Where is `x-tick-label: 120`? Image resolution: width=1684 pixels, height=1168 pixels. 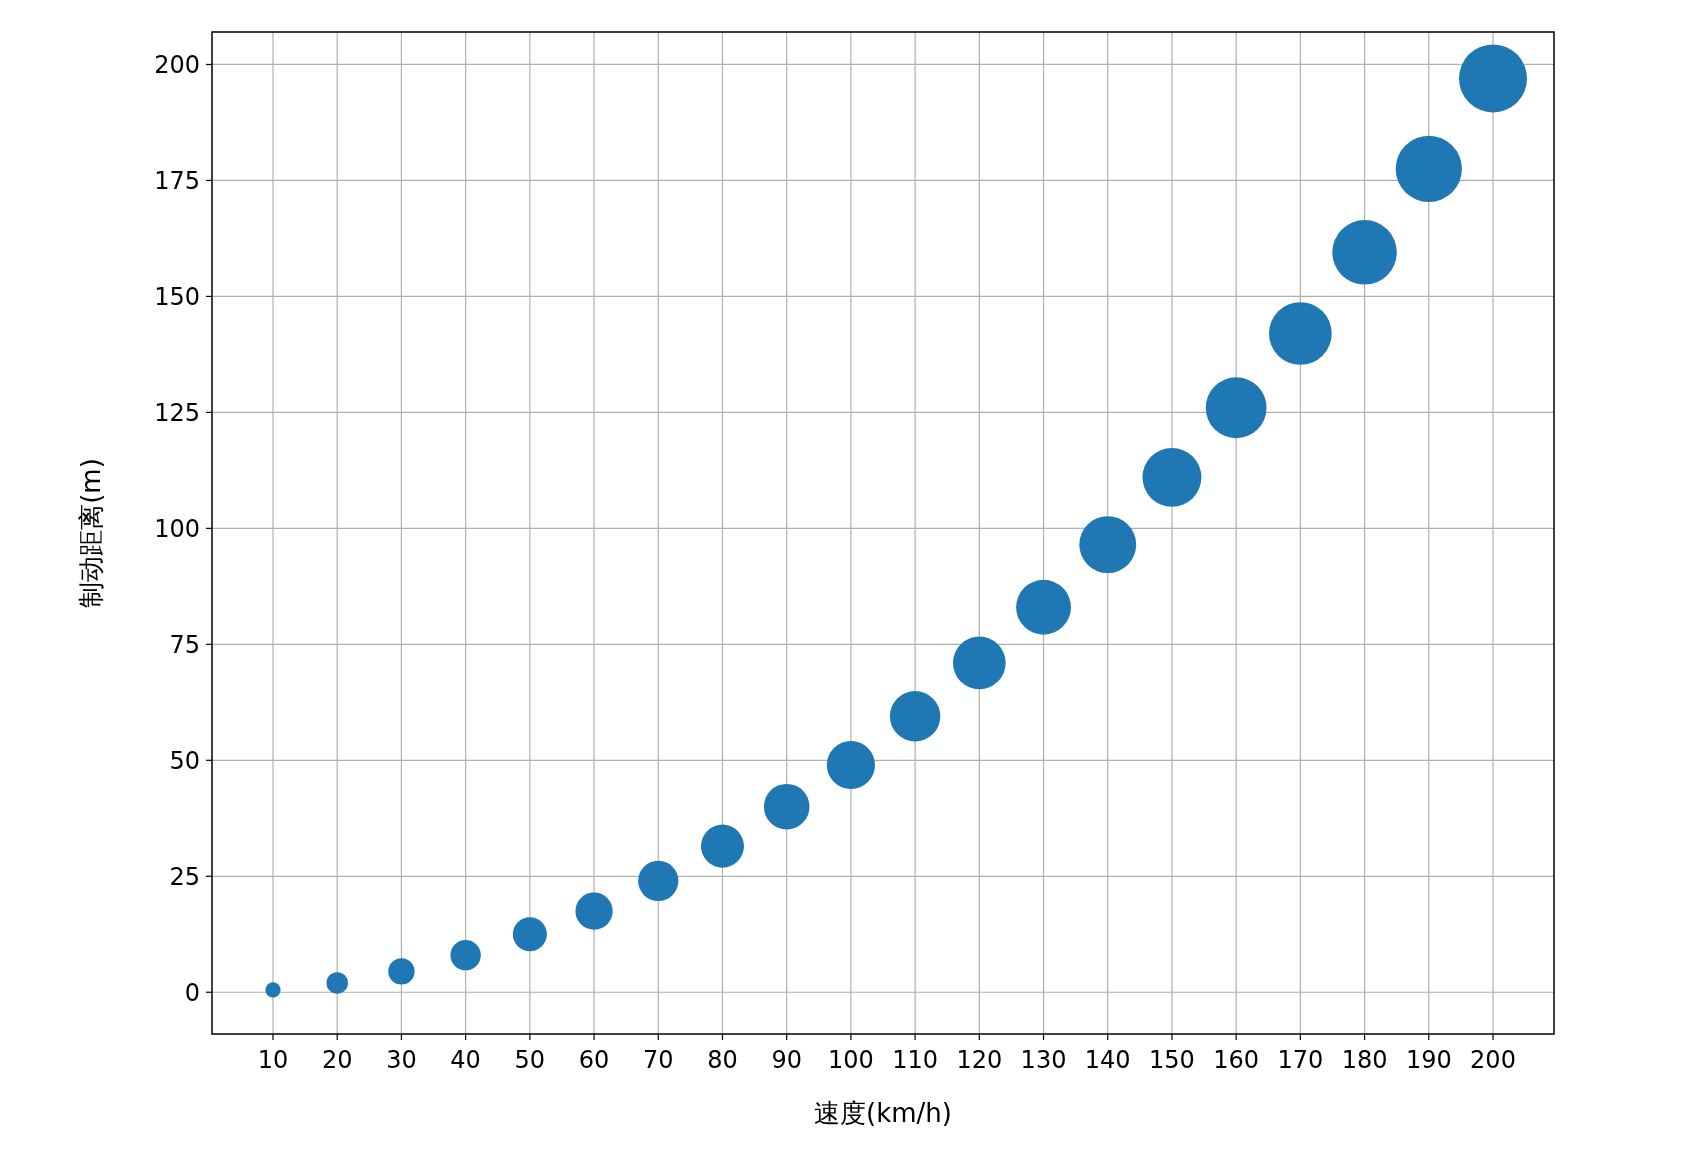 x-tick-label: 120 is located at coordinates (979, 1060).